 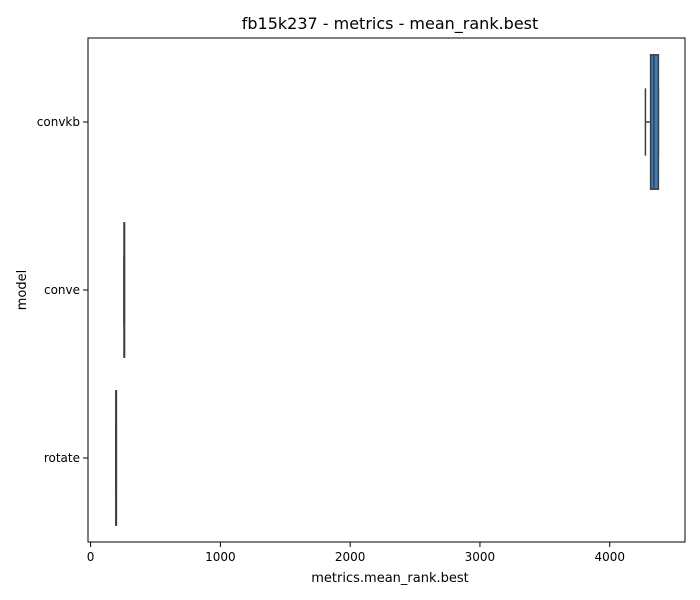 I want to click on x-tick-label: 0, so click(x=91, y=557).